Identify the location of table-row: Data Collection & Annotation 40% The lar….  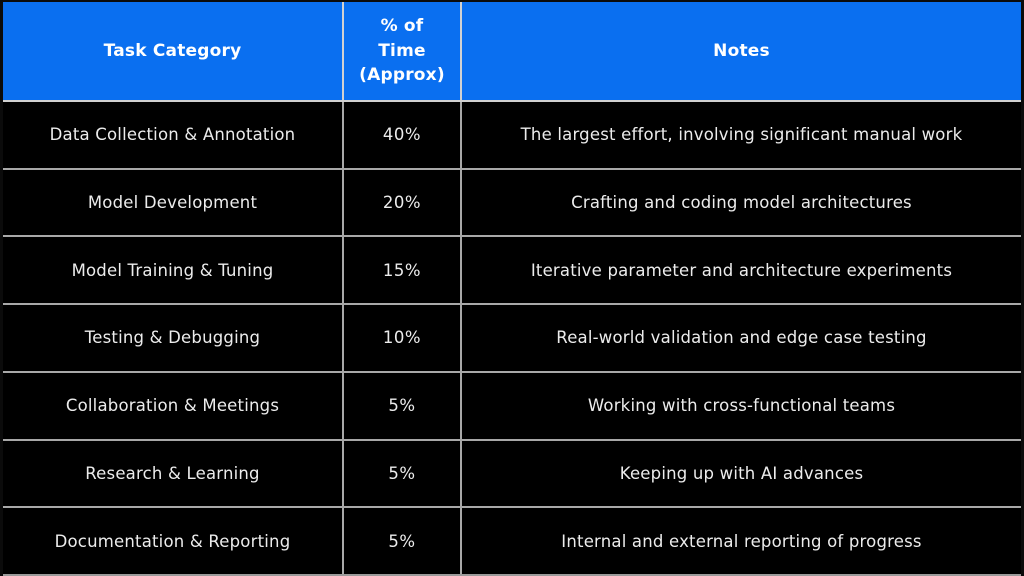
(512, 135).